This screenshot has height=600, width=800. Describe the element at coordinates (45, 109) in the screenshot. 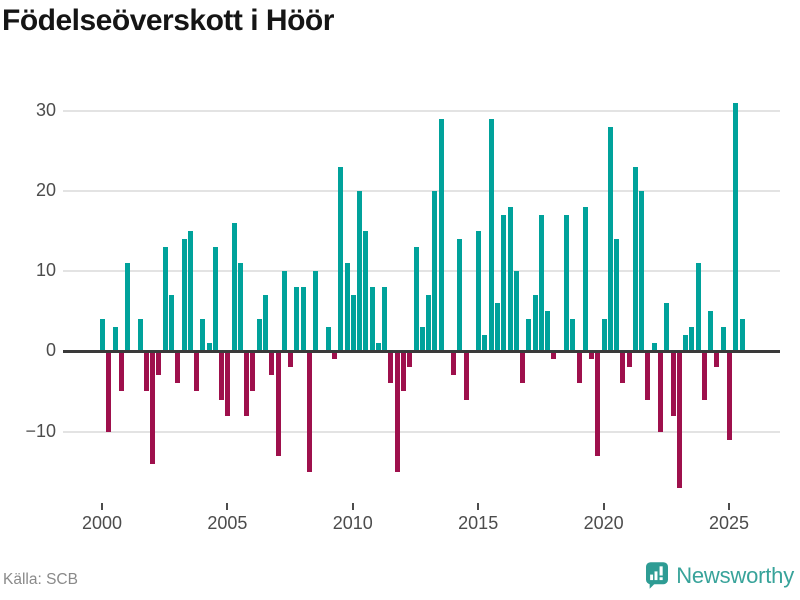

I see `y-tick-label: 30` at that location.